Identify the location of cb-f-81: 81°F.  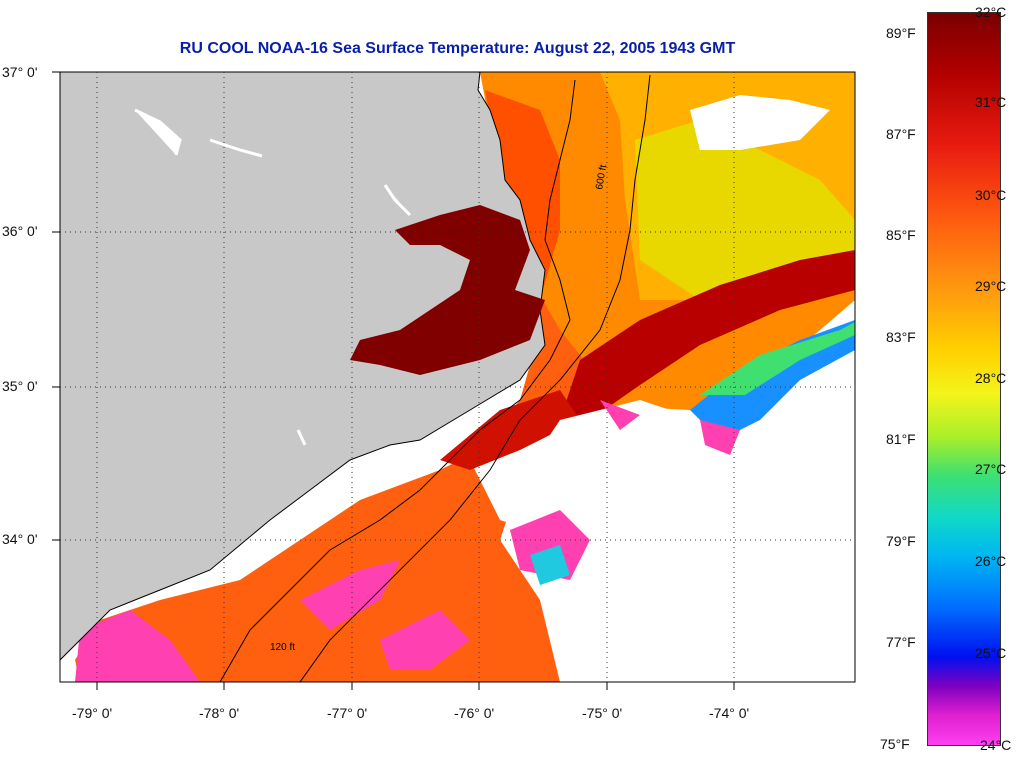
(901, 439).